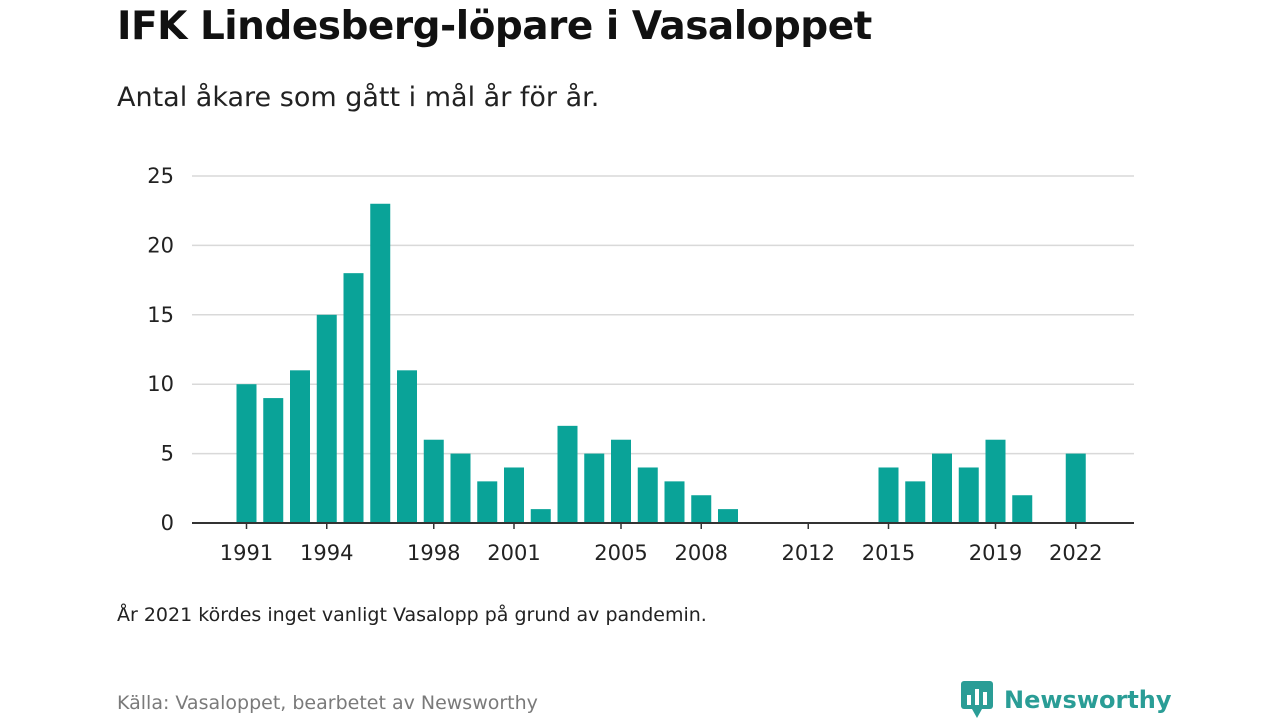 The image size is (1280, 720). What do you see at coordinates (968, 495) in the screenshot?
I see `bar-2018` at bounding box center [968, 495].